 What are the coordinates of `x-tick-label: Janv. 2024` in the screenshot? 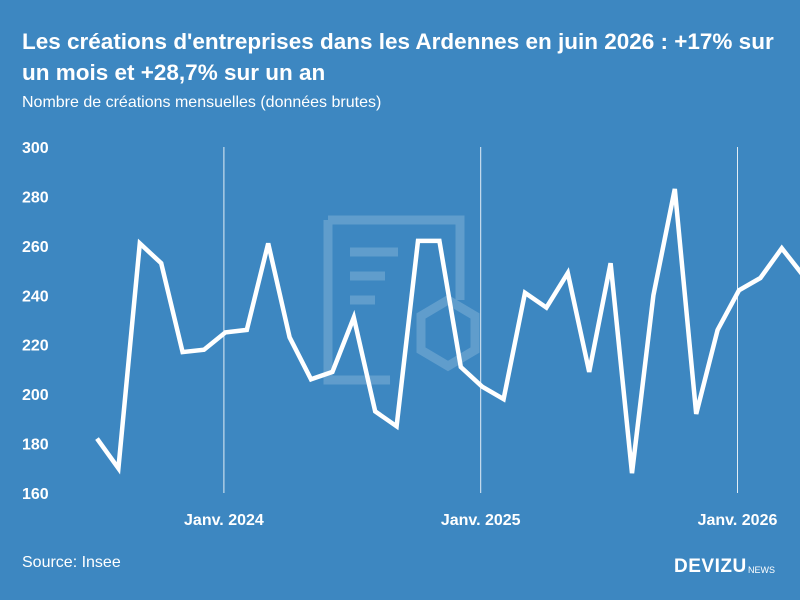 It's located at (224, 520).